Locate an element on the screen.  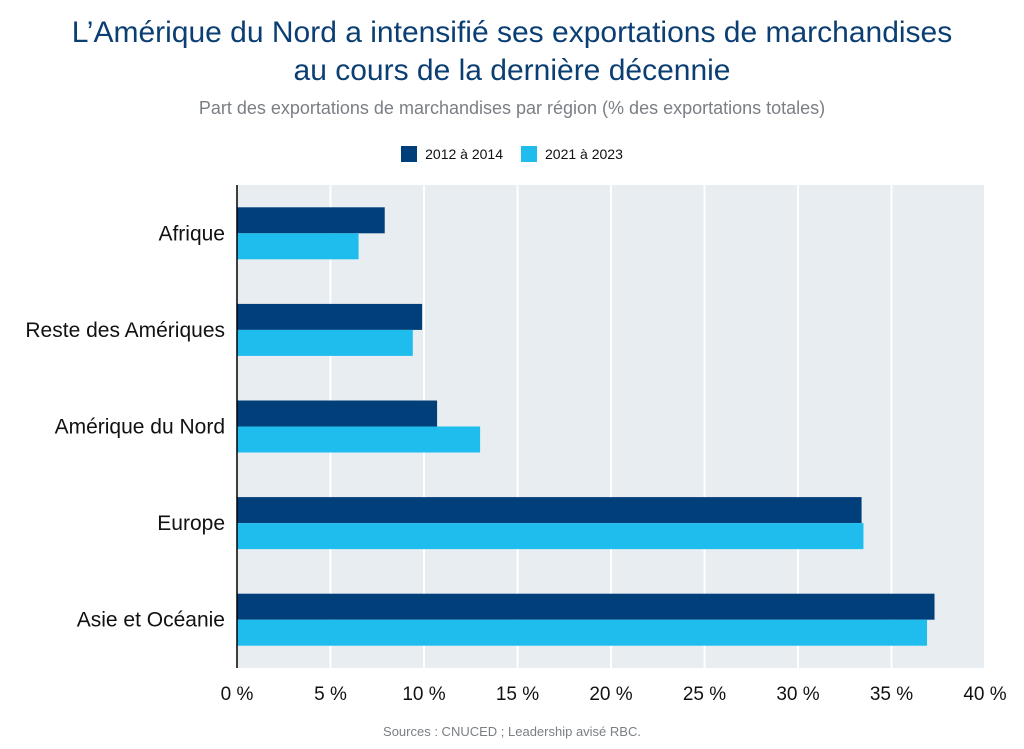
x-tick-label: 10 % is located at coordinates (423, 694).